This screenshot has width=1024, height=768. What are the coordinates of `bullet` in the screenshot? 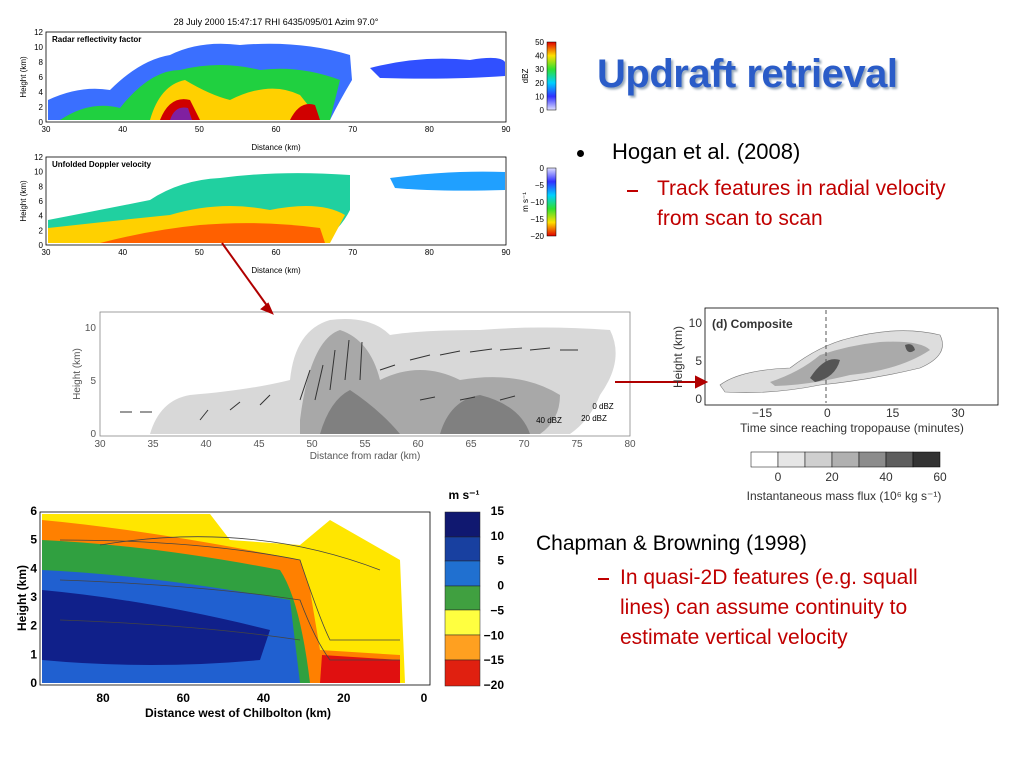 It's located at (580, 153).